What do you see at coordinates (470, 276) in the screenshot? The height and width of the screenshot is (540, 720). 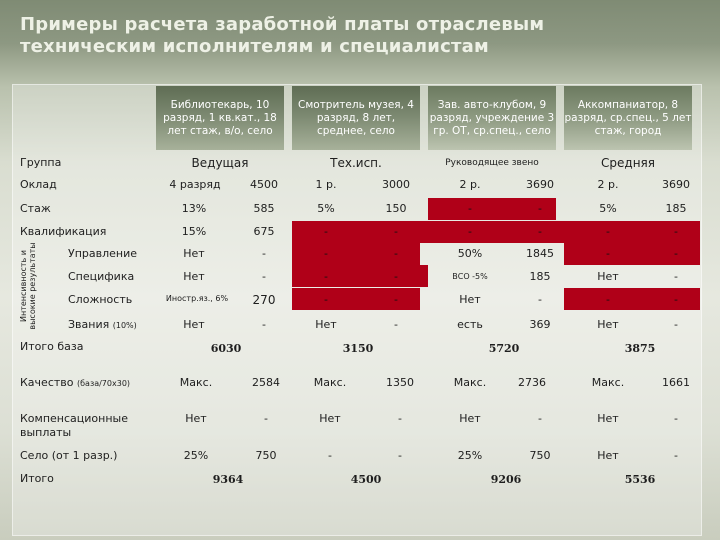 I see `table-cell: ВСО -5%` at bounding box center [470, 276].